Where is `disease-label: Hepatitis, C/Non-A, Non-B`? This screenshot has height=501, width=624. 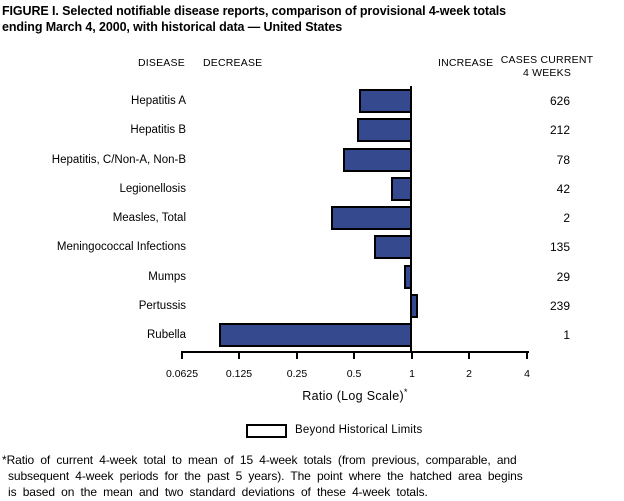 disease-label: Hepatitis, C/Non-A, Non-B is located at coordinates (118, 160).